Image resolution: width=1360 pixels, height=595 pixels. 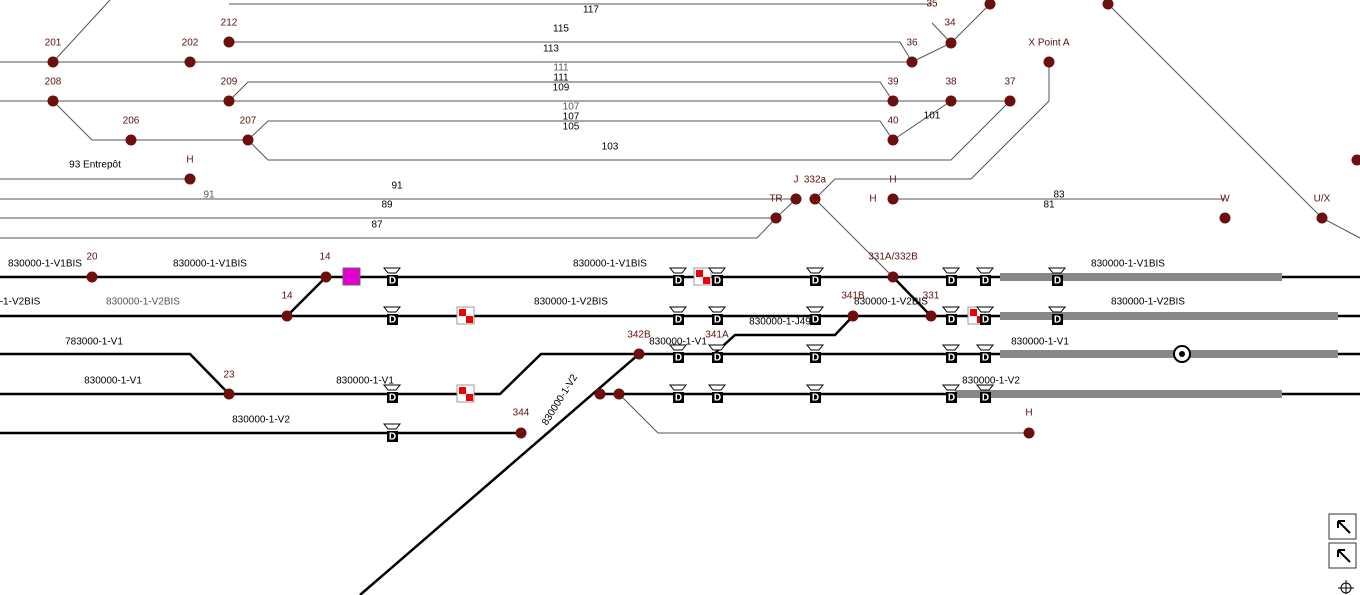 What do you see at coordinates (387, 205) in the screenshot?
I see `track-label: 89` at bounding box center [387, 205].